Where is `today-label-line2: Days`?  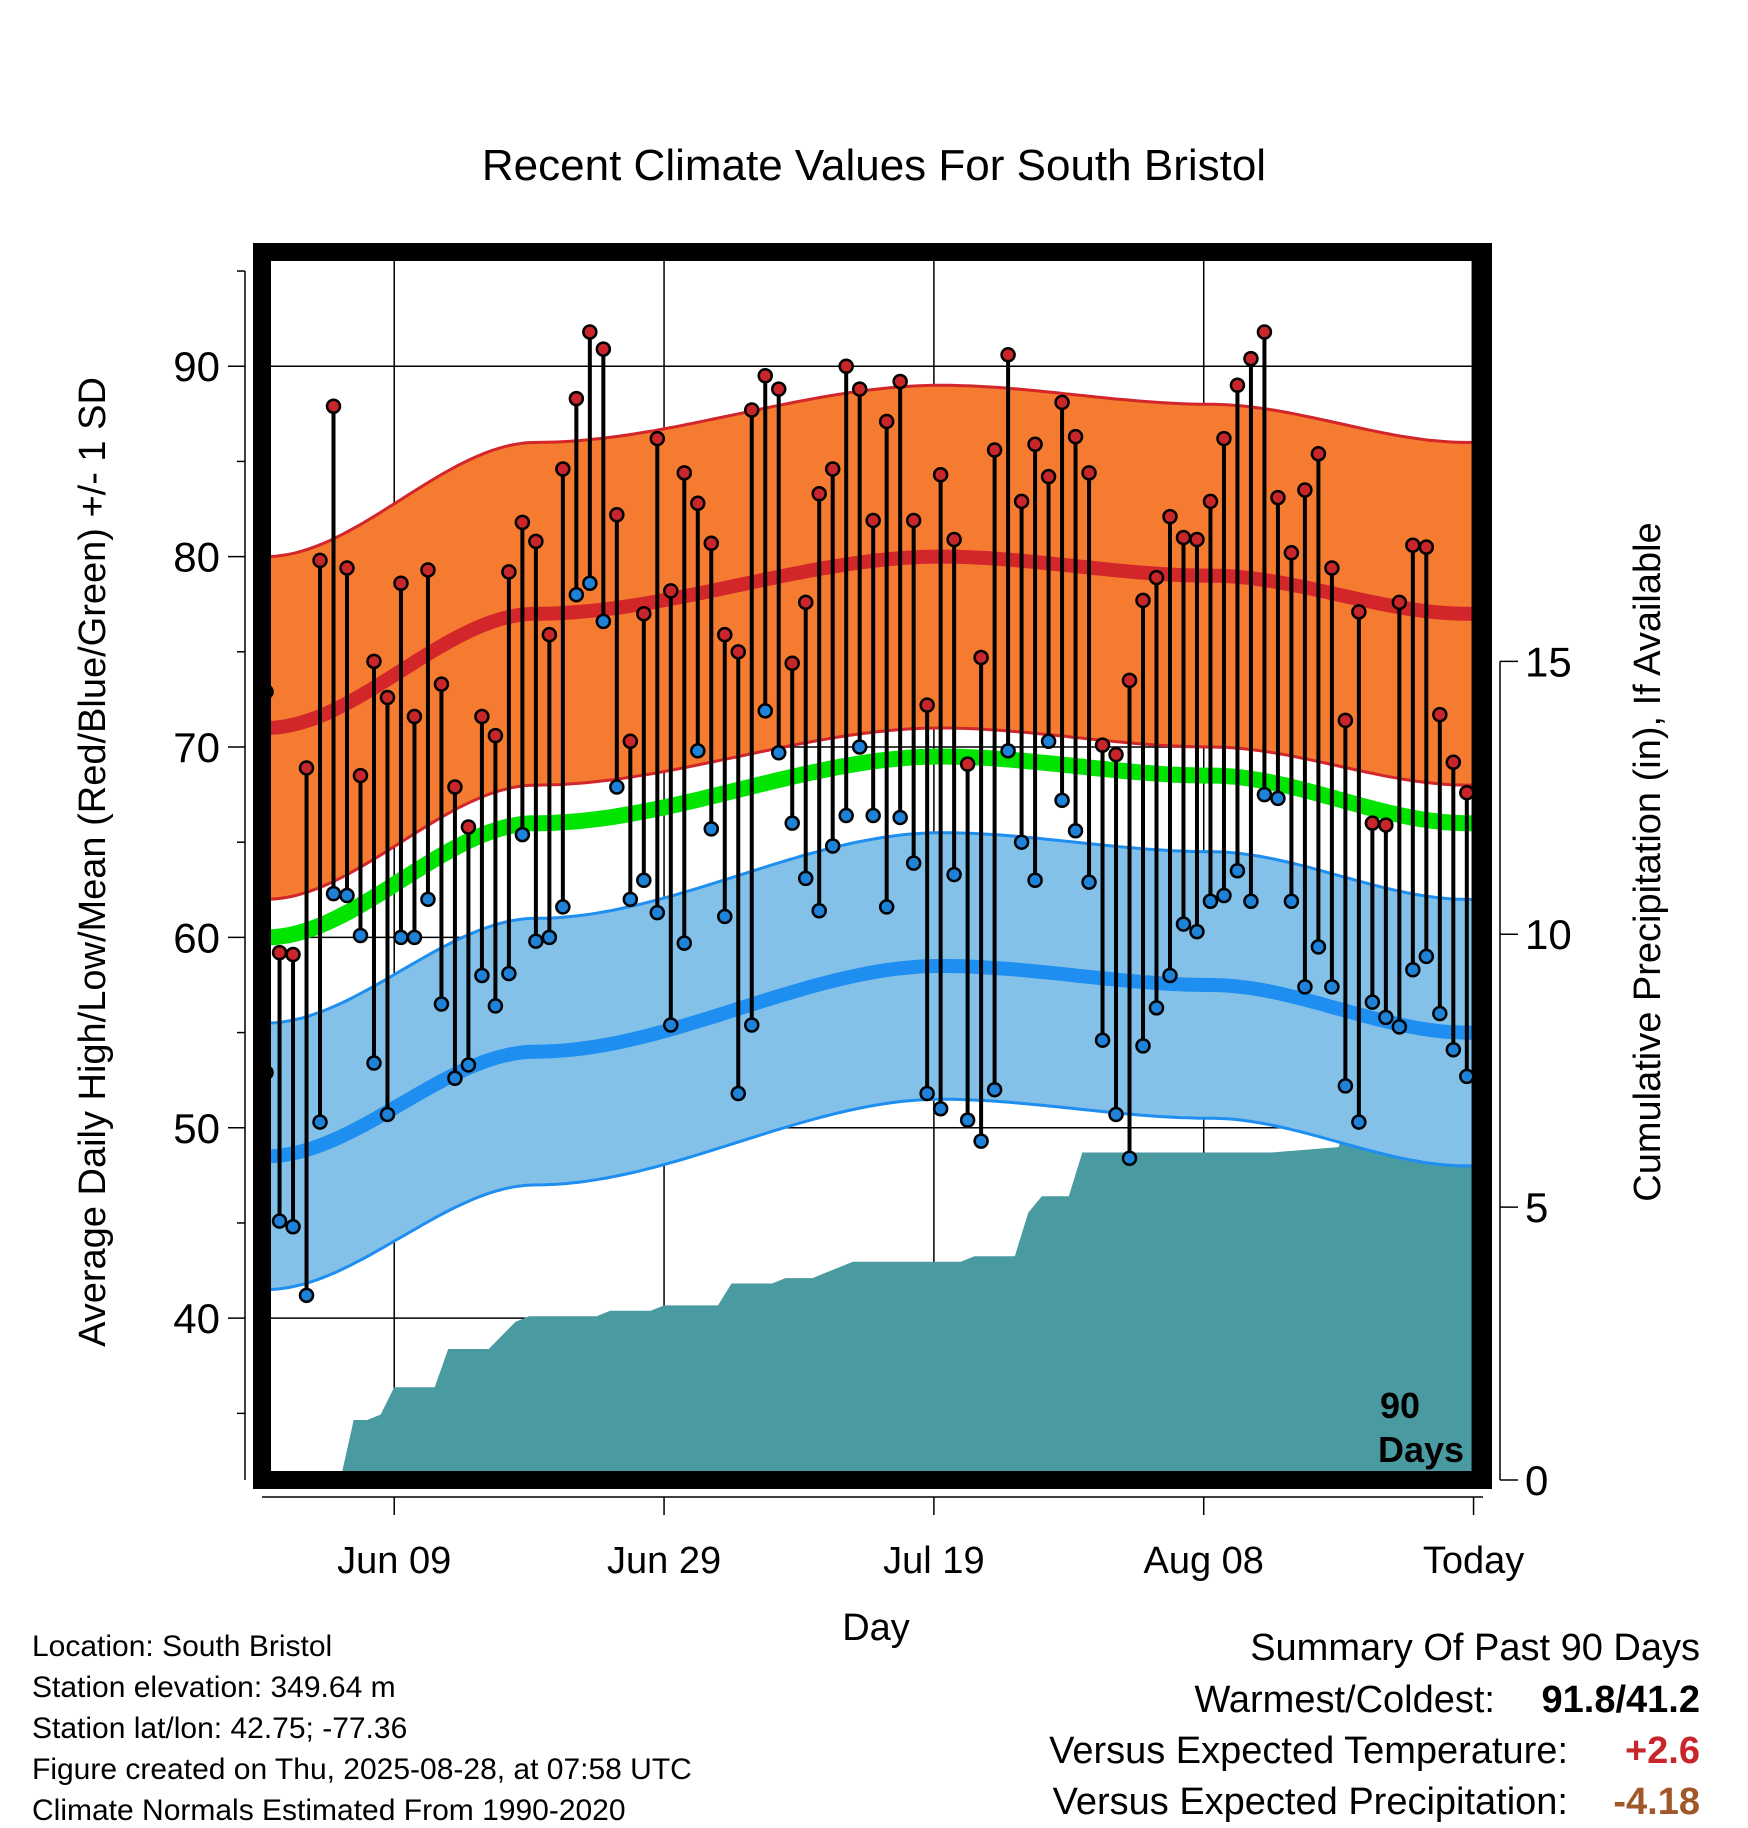 today-label-line2: Days is located at coordinates (1421, 1449).